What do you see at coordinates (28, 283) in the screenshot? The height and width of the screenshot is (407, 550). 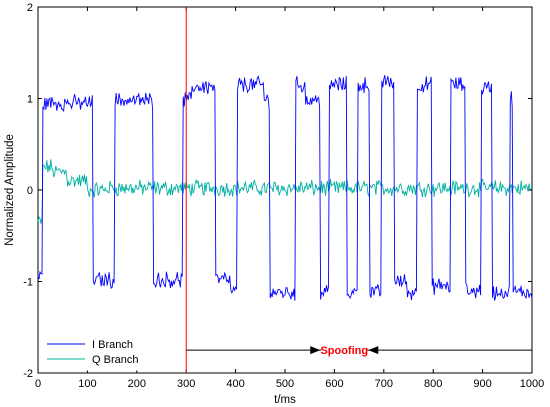 I see `y-tick-label: -1` at bounding box center [28, 283].